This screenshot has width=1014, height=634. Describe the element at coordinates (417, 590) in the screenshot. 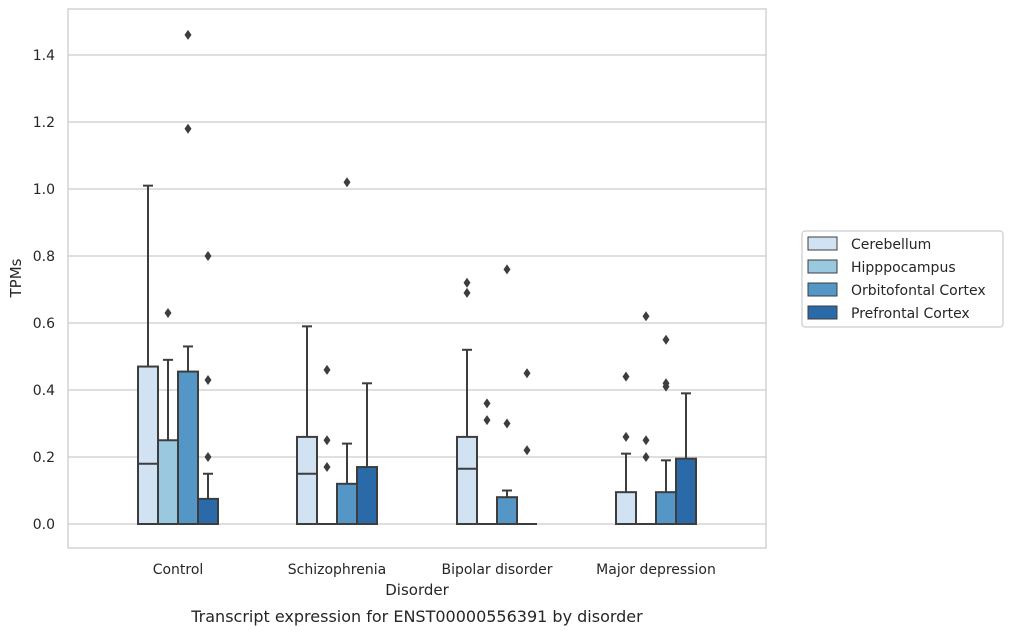

I see `x-axis-title: Disorder` at that location.